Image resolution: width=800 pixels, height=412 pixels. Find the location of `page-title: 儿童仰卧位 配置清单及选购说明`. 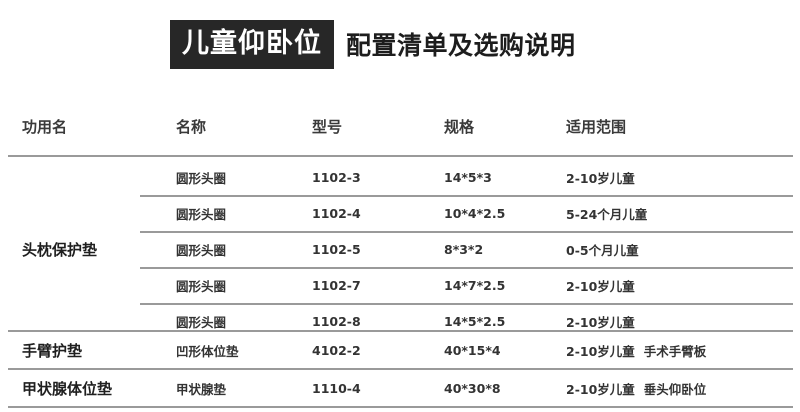

page-title: 儿童仰卧位 配置清单及选购说明 is located at coordinates (400, 44).